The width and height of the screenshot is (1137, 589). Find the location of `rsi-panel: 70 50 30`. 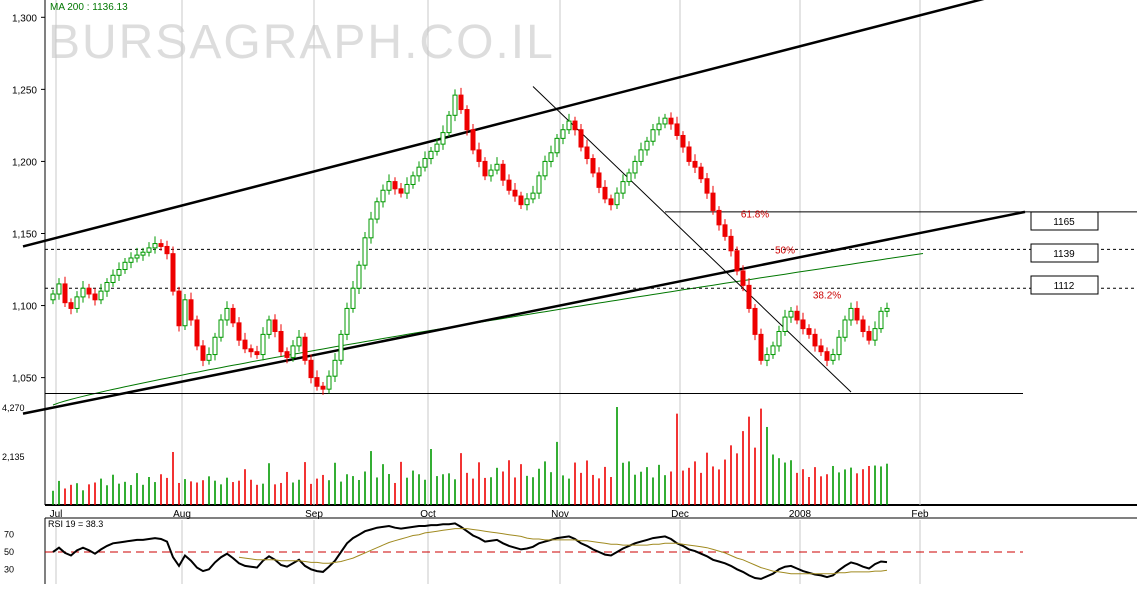

rsi-panel: 70 50 30 is located at coordinates (513, 551).